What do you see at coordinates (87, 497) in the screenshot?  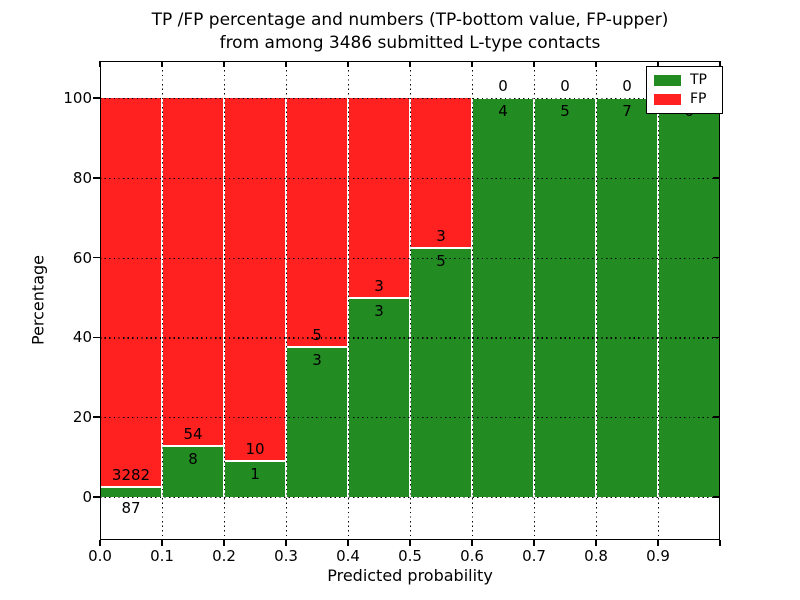 I see `y-tick-label: 0` at bounding box center [87, 497].